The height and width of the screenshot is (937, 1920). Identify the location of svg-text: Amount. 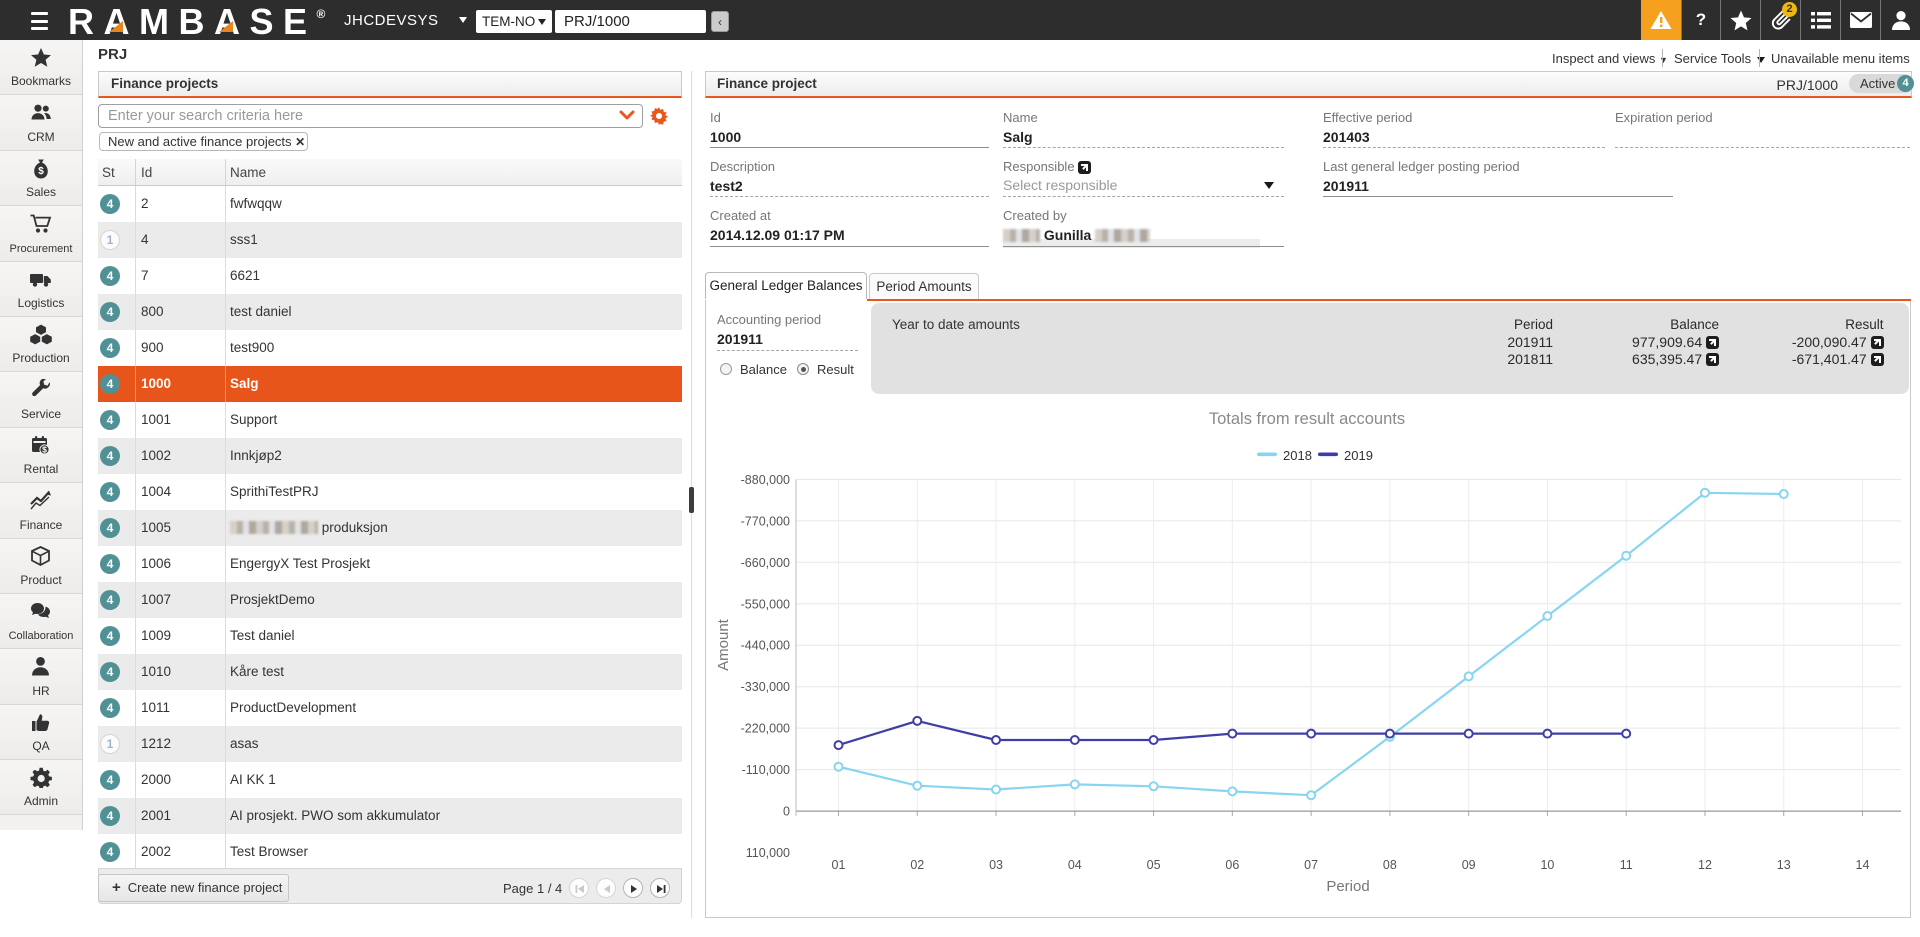
(723, 644).